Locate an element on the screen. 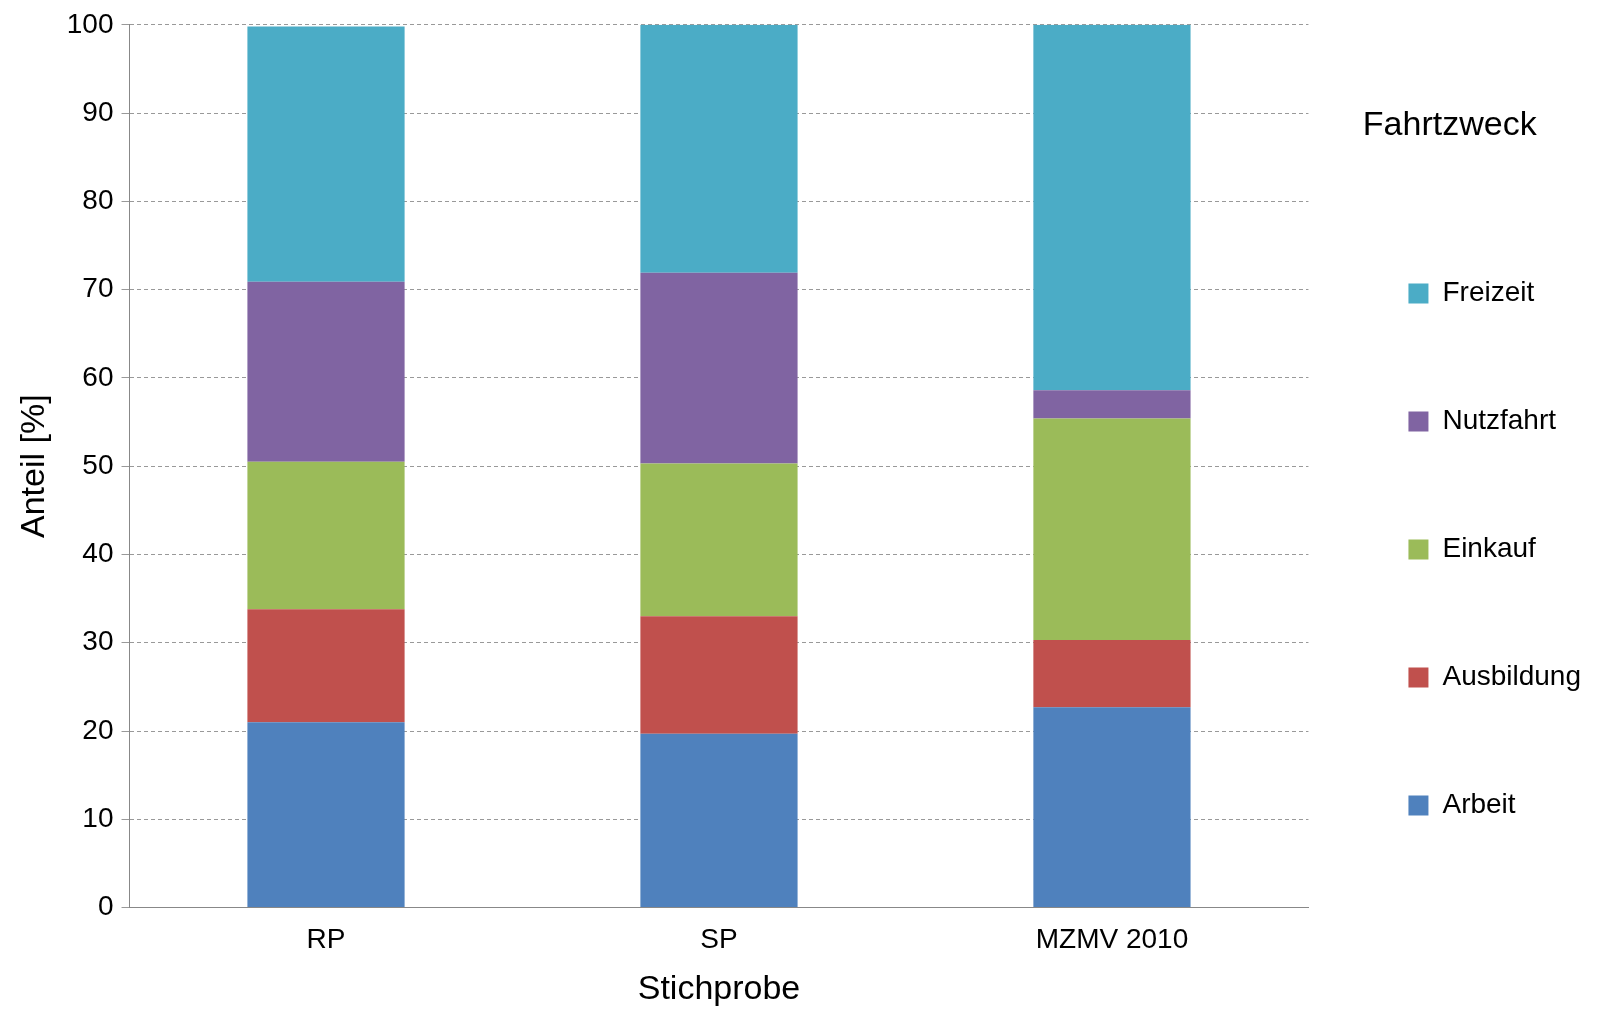 The height and width of the screenshot is (1024, 1601). y-tick-label: 100 is located at coordinates (90, 23).